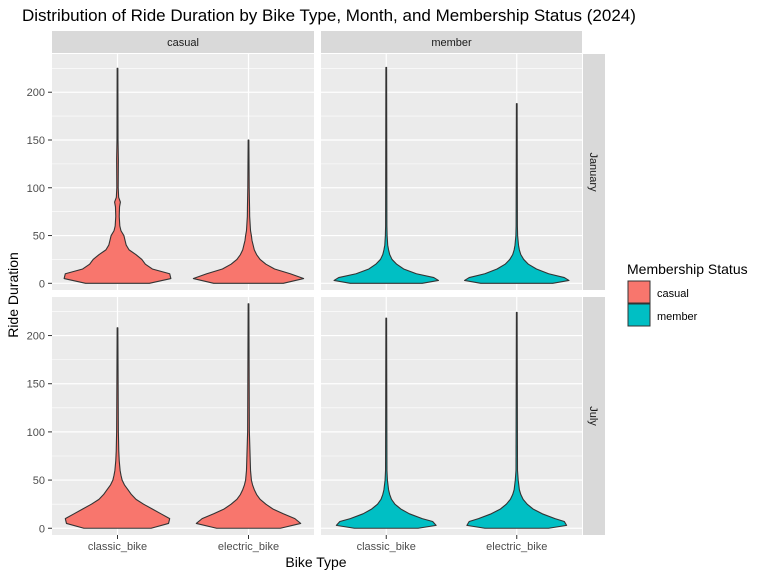 This screenshot has width=768, height=576. Describe the element at coordinates (673, 294) in the screenshot. I see `legend-label-casual: casual` at that location.